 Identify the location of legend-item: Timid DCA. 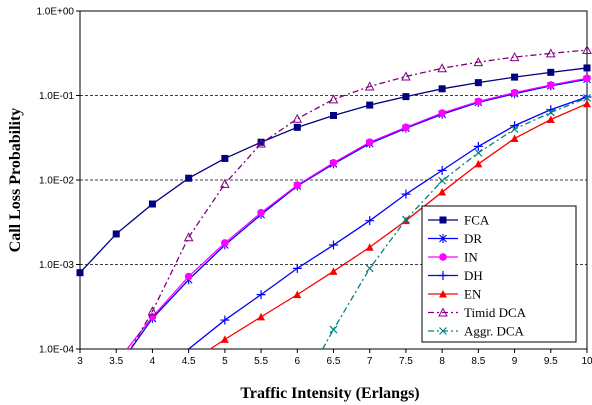
(477, 312).